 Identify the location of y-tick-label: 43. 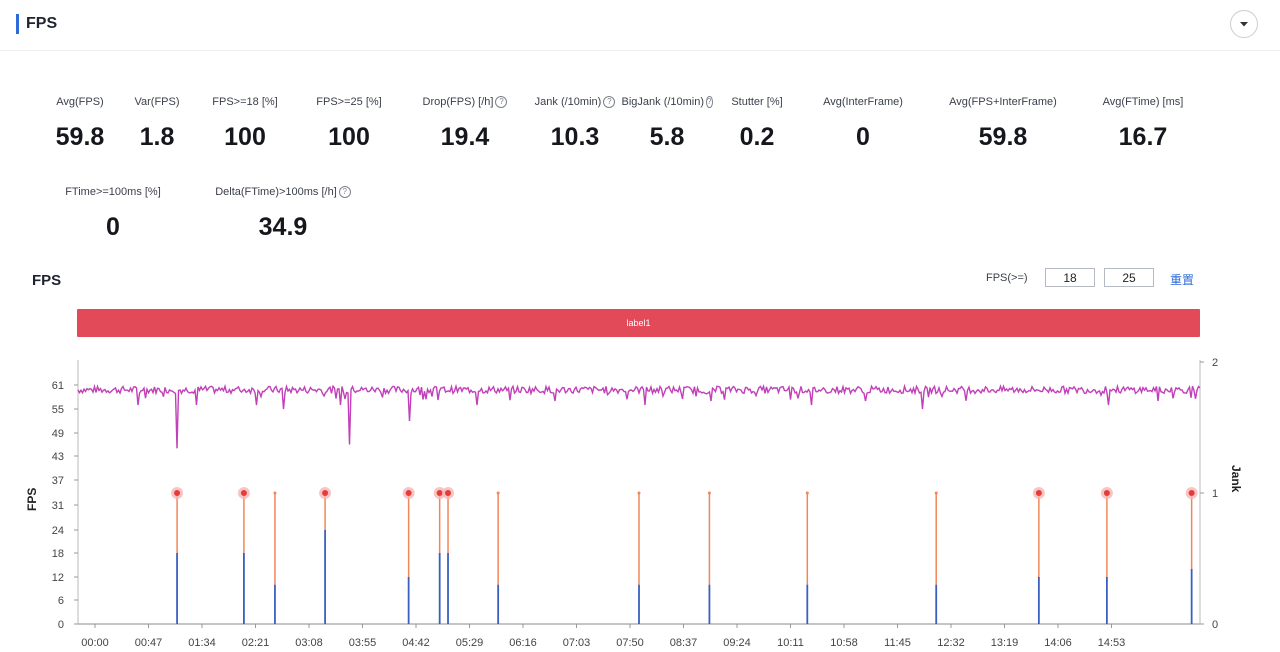
(58, 457).